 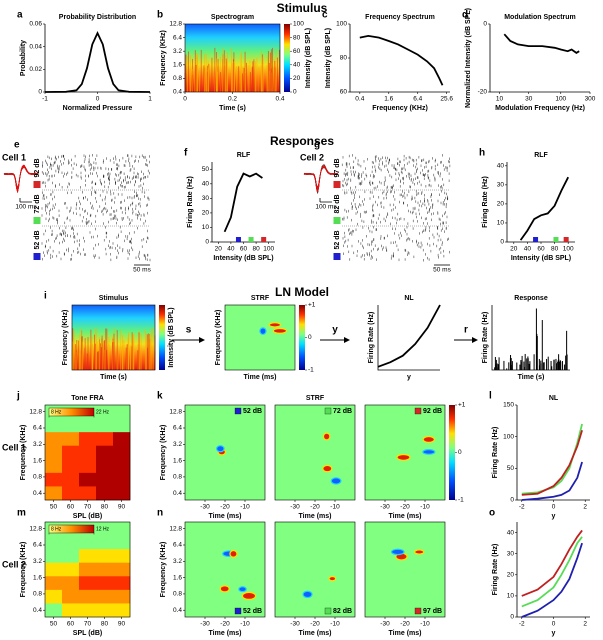 I want to click on panel-letter: m, so click(x=21, y=513).